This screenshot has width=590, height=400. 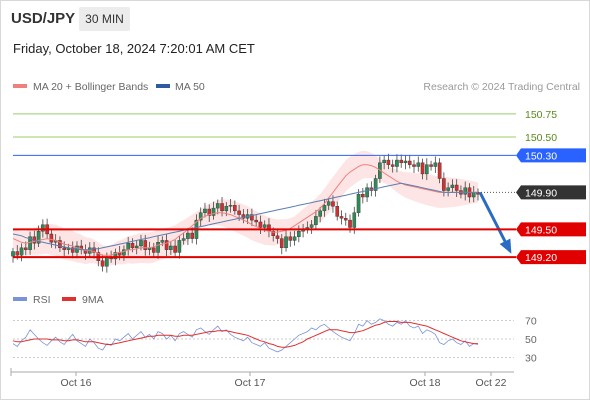 I want to click on ma20-legend-swatch, so click(x=20, y=86).